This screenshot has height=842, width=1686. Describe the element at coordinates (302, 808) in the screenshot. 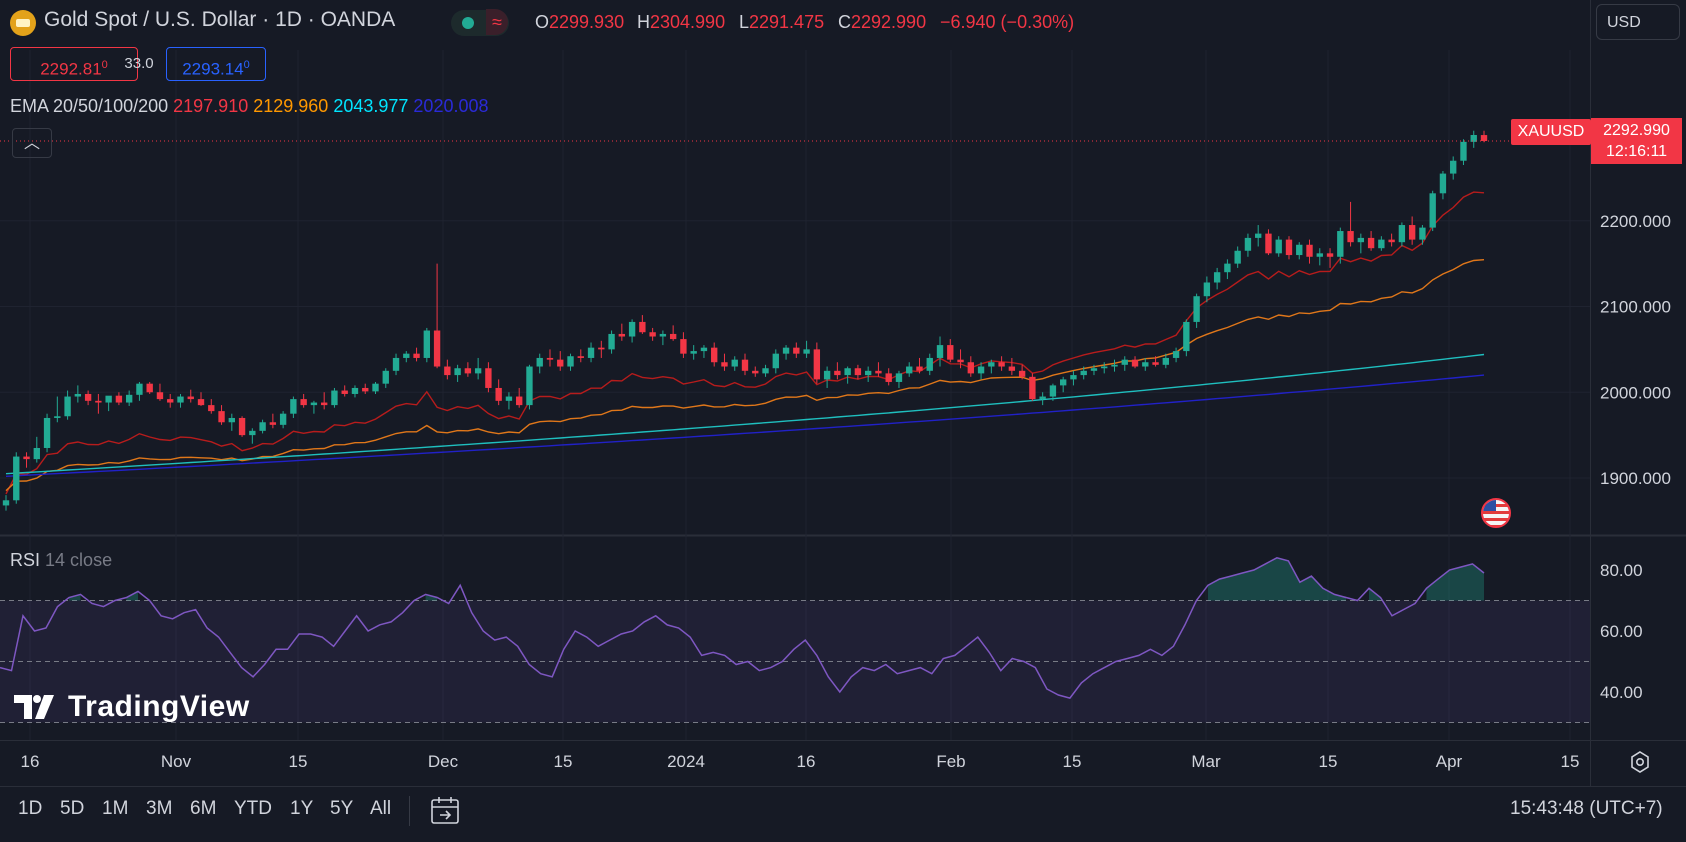

I see `range-button-1y: 1Y` at that location.